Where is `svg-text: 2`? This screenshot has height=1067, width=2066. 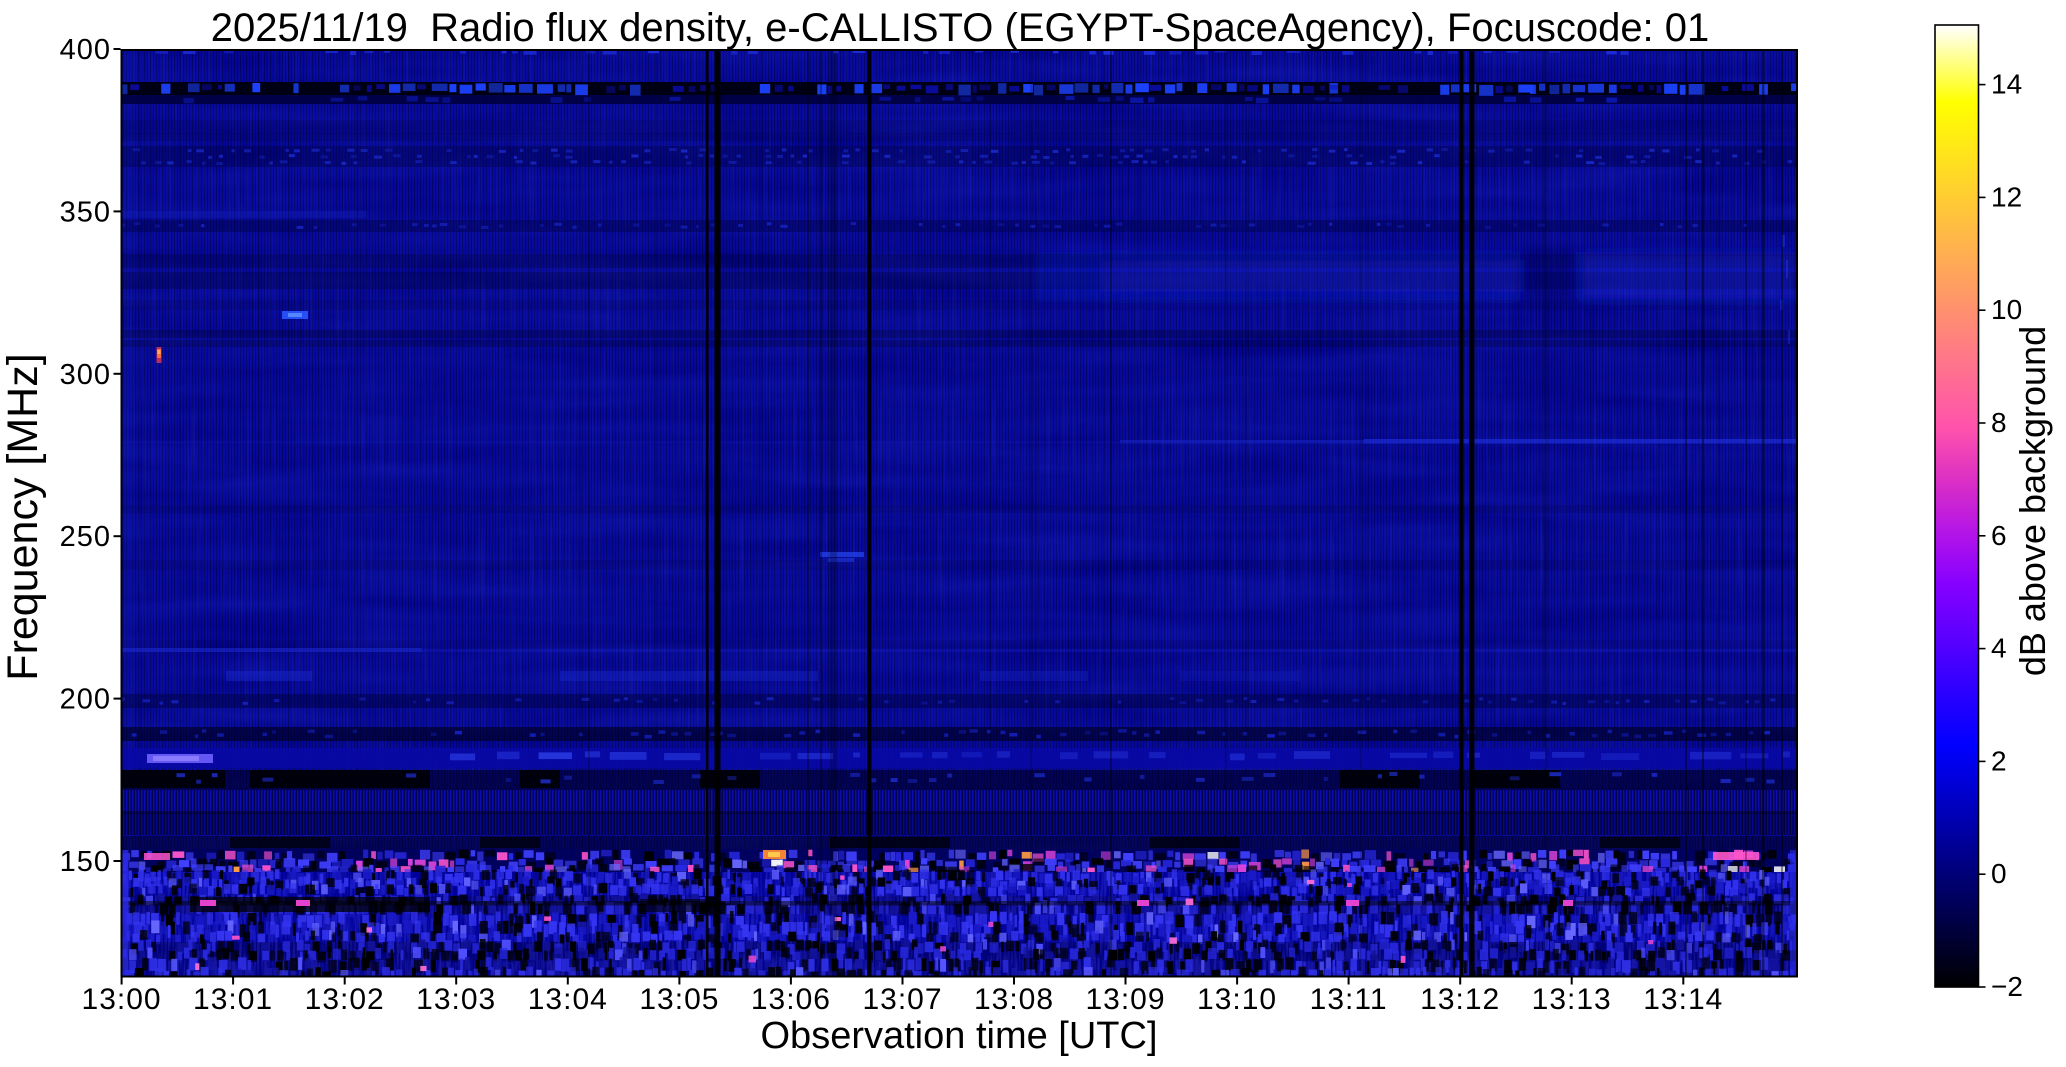
svg-text: 2 is located at coordinates (1999, 760).